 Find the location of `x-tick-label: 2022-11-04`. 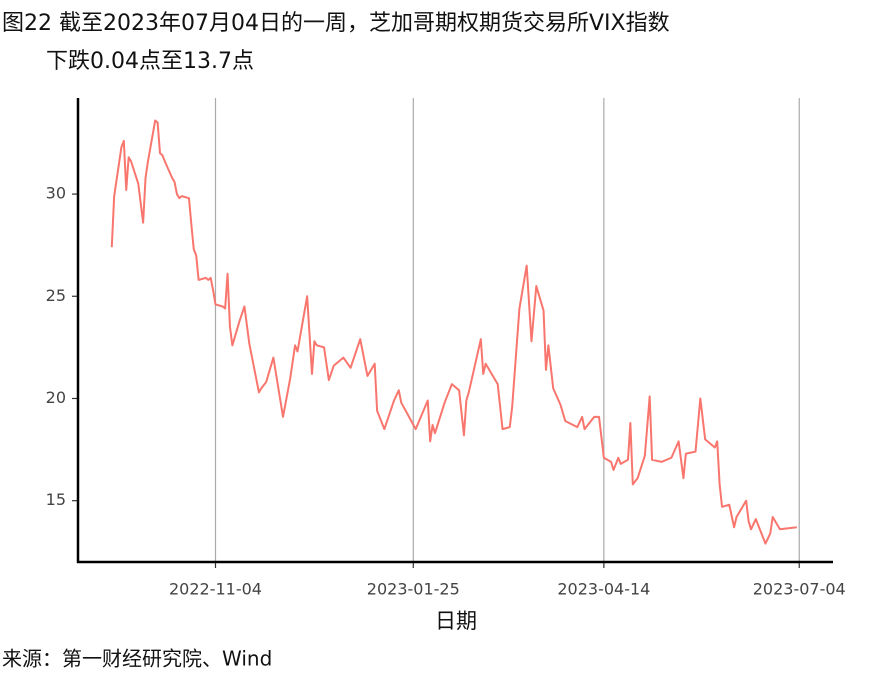

x-tick-label: 2022-11-04 is located at coordinates (215, 589).